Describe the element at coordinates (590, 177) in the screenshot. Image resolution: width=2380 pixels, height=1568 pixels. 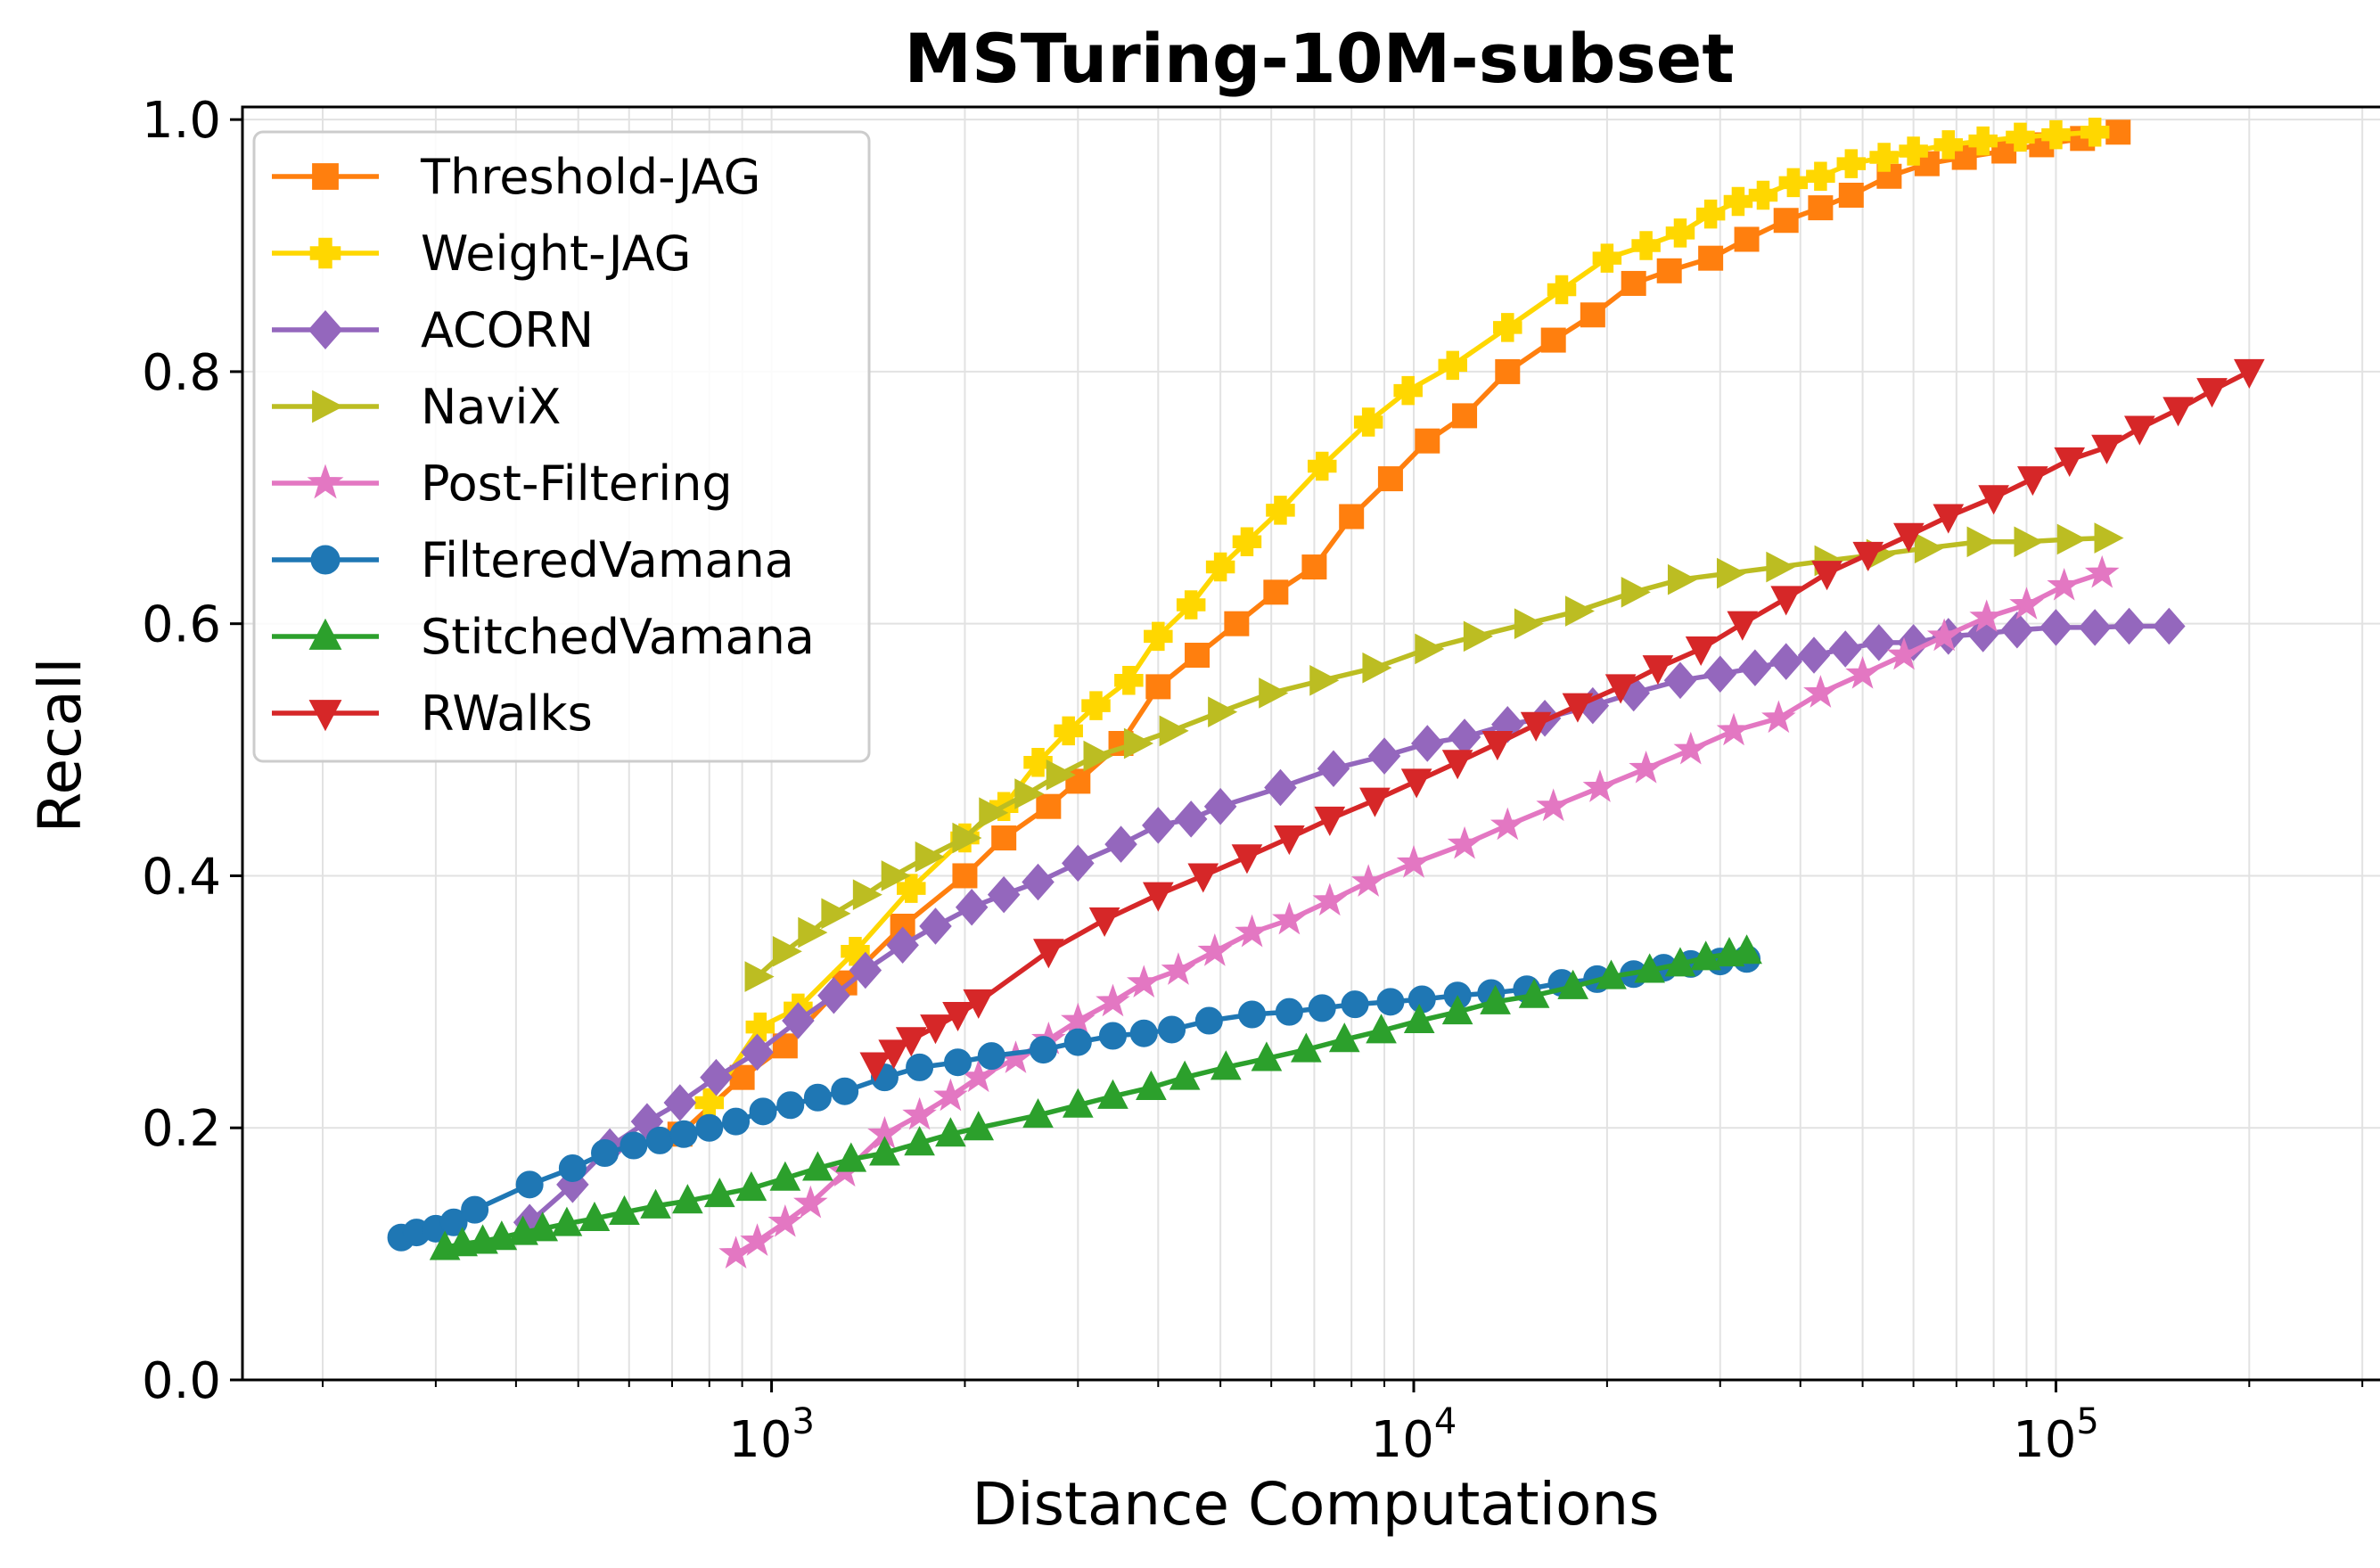
I see `legend-label: Threshold-JAG` at that location.